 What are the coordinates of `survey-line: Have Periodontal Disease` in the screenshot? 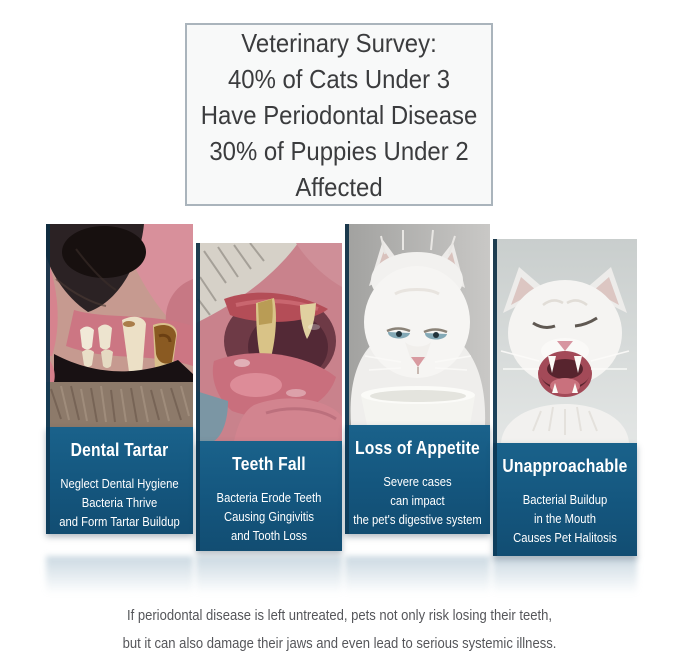 It's located at (339, 114).